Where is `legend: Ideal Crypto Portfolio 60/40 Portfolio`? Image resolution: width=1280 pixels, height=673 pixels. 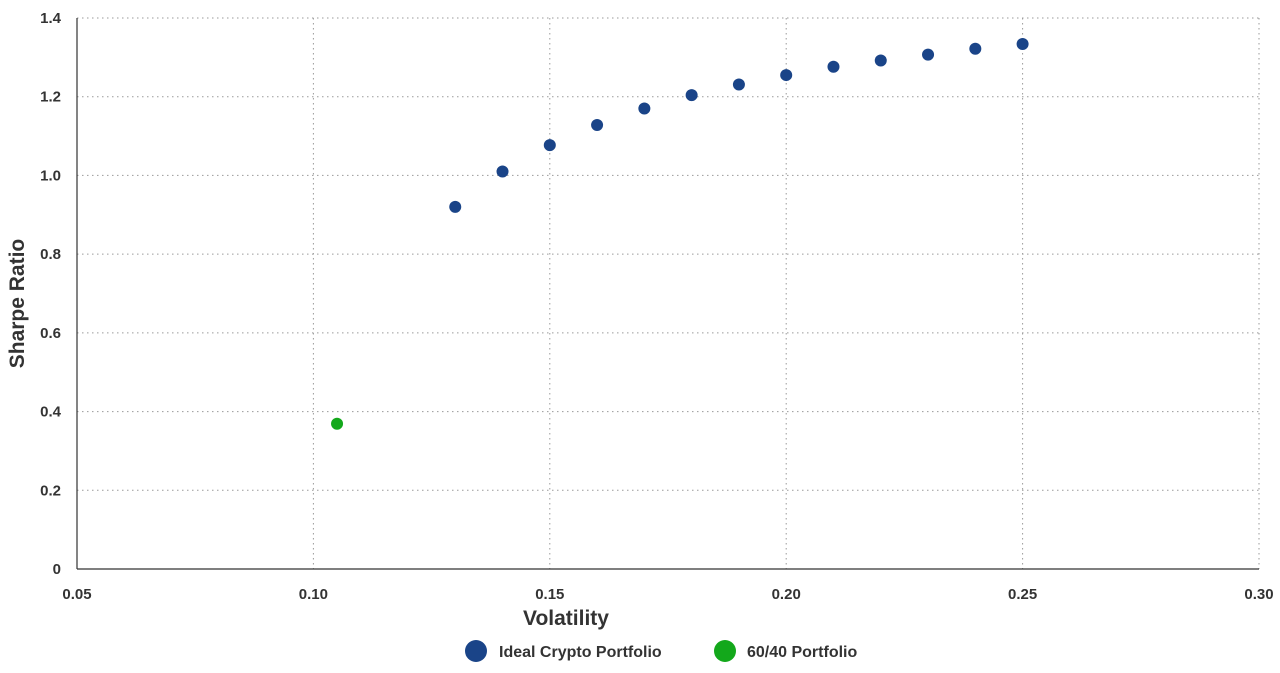
legend: Ideal Crypto Portfolio 60/40 Portfolio is located at coordinates (661, 651).